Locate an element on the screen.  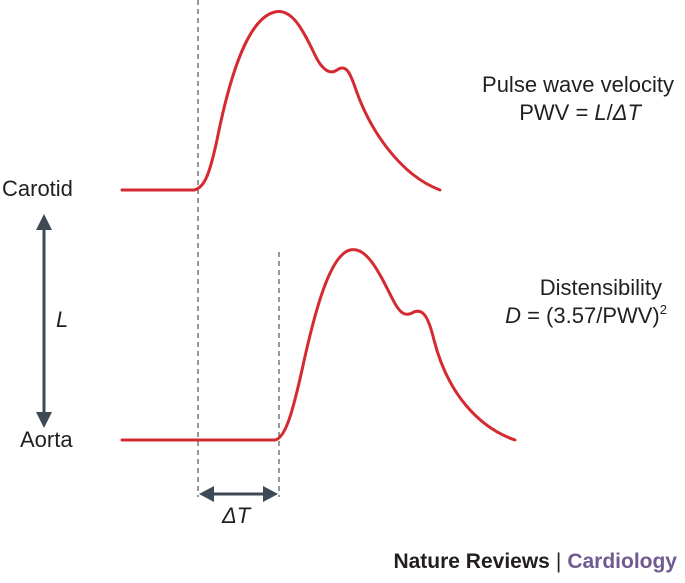
distance-label: L is located at coordinates (62, 319).